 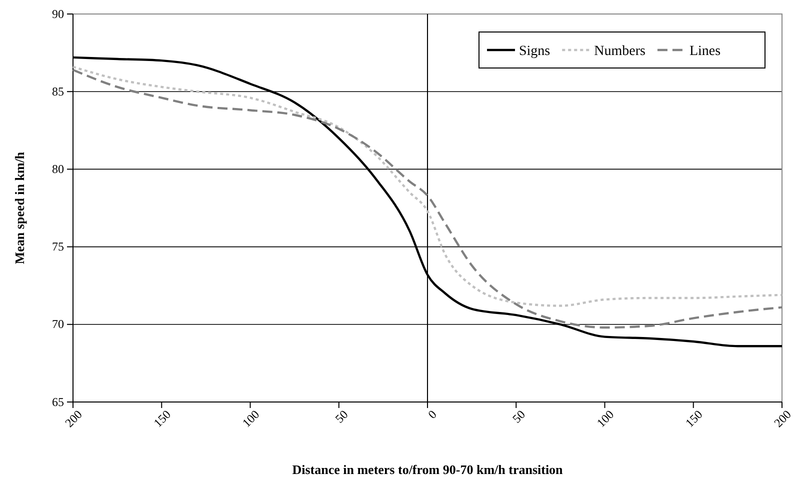 I want to click on y-tick-label: 80, so click(x=58, y=169).